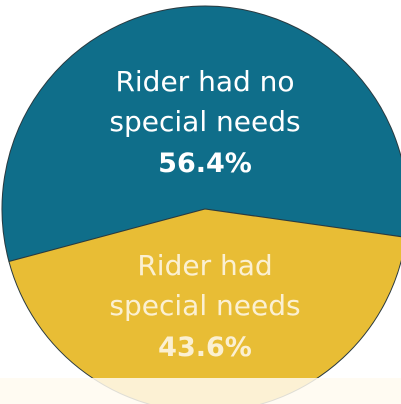  What do you see at coordinates (205, 101) in the screenshot?
I see `category-label: Rider had no special needs` at bounding box center [205, 101].